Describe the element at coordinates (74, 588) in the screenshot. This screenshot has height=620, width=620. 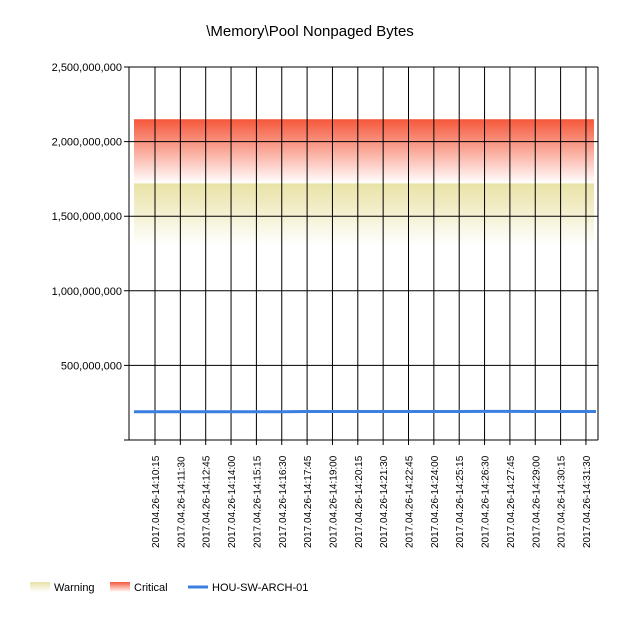
I see `legend-label-warning: Warning` at that location.